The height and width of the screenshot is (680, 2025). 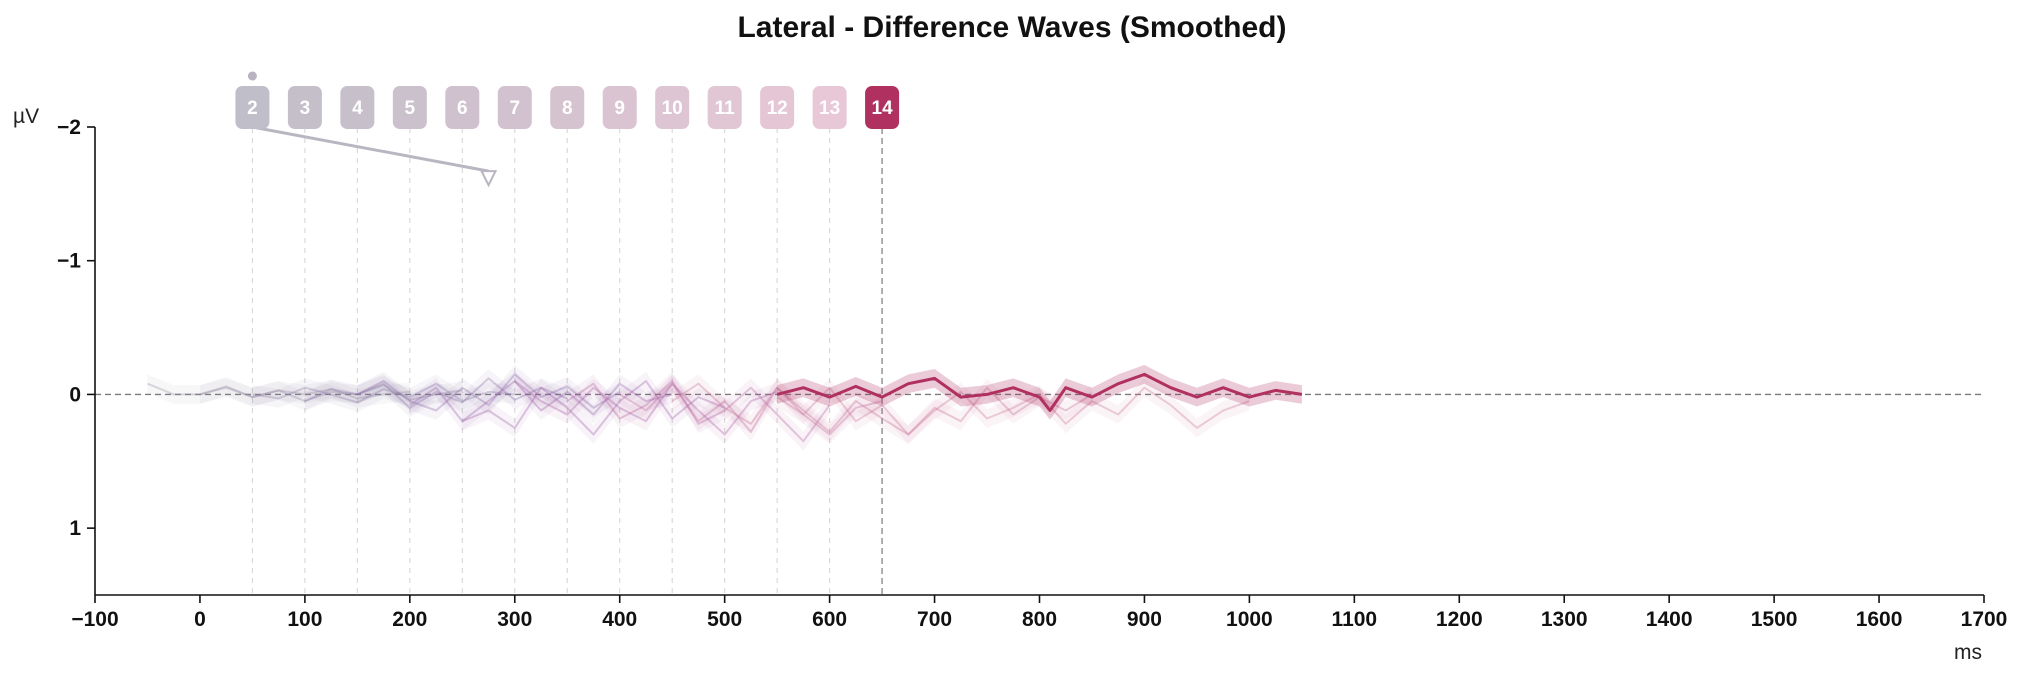 I want to click on chart-title: Lateral - Difference Waves (Smoothed), so click(x=1011, y=27).